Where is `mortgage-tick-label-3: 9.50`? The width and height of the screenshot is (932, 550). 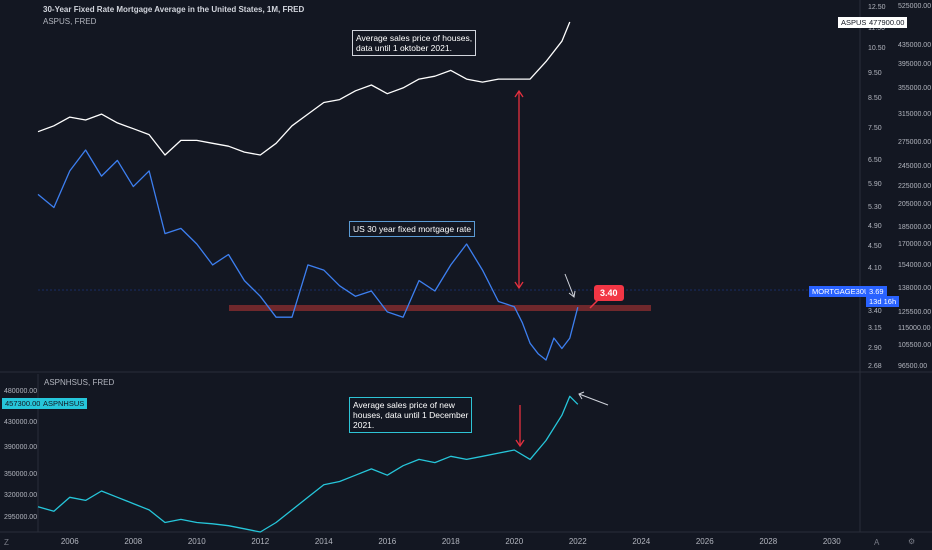
mortgage-tick-label-3: 9.50 is located at coordinates (875, 73).